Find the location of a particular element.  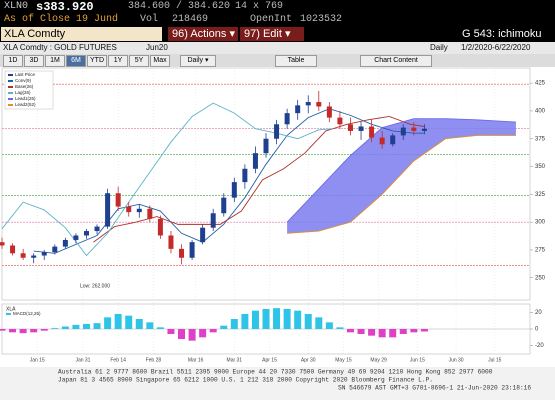

edit-menu: 97) Edit ▾ is located at coordinates (272, 34).